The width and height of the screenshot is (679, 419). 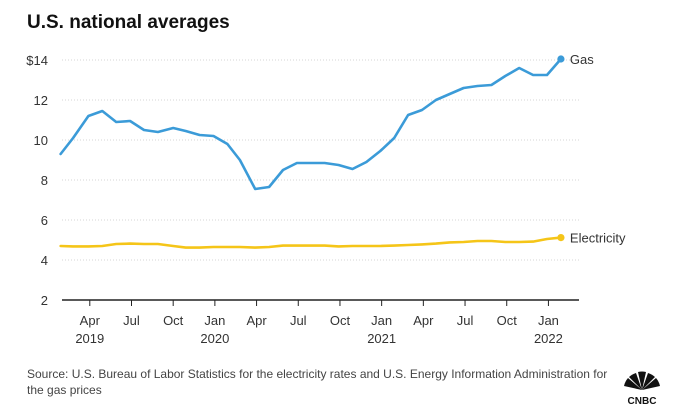 I want to click on electricity-end-point, so click(x=561, y=238).